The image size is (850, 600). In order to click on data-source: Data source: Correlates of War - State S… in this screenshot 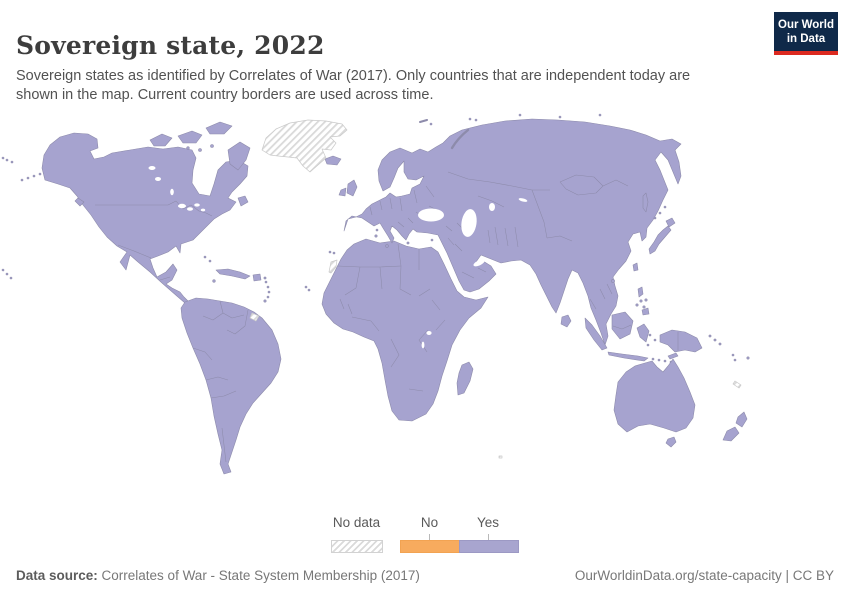, I will do `click(218, 575)`.